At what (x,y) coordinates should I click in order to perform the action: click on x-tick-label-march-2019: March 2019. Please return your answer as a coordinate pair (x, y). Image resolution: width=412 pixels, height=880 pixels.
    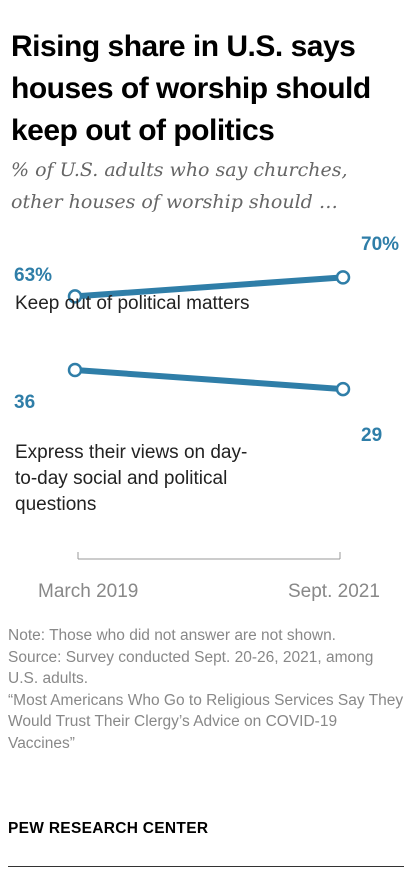
    Looking at the image, I should click on (88, 591).